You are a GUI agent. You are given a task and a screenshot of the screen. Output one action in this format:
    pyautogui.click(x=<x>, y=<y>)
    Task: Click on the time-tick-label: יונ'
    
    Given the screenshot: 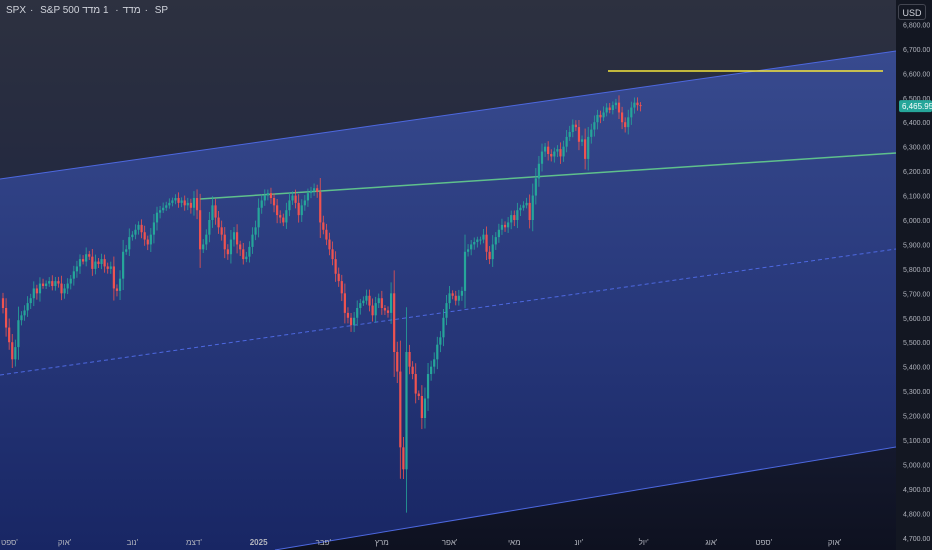 What is the action you would take?
    pyautogui.click(x=579, y=542)
    